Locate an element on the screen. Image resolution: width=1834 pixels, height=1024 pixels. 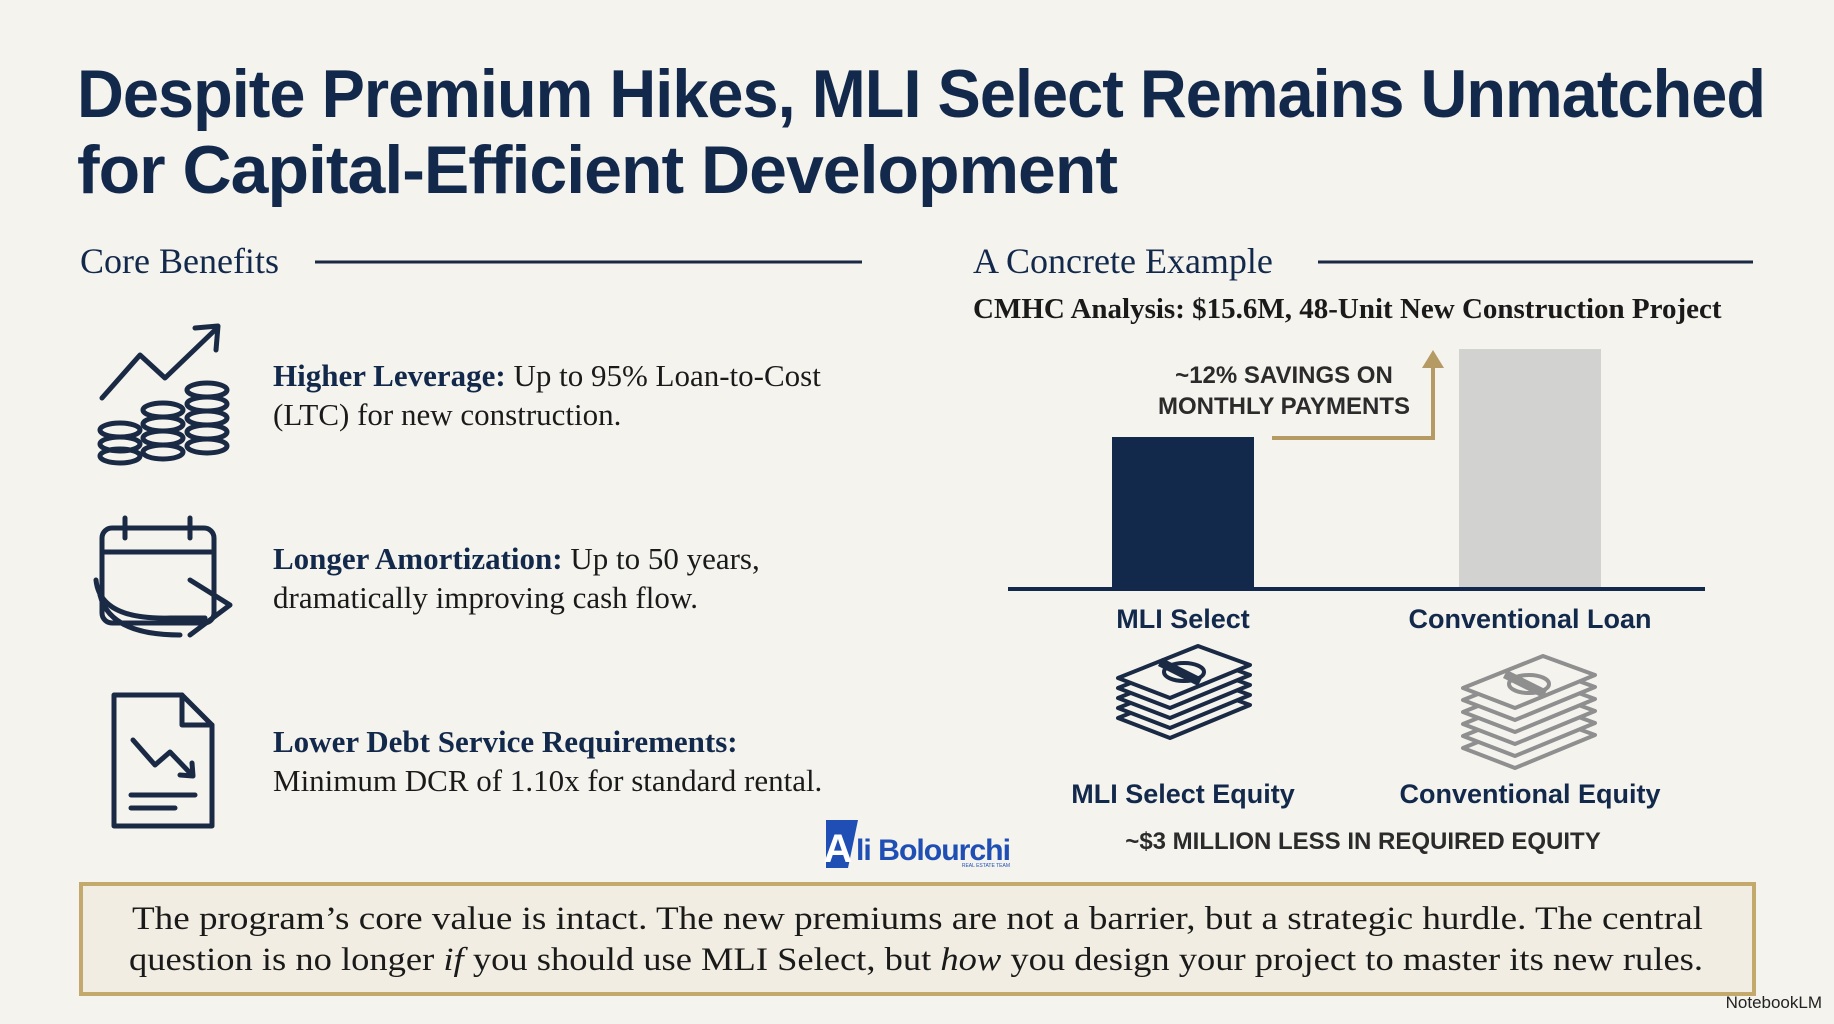
conclusion-box is located at coordinates (917, 939).